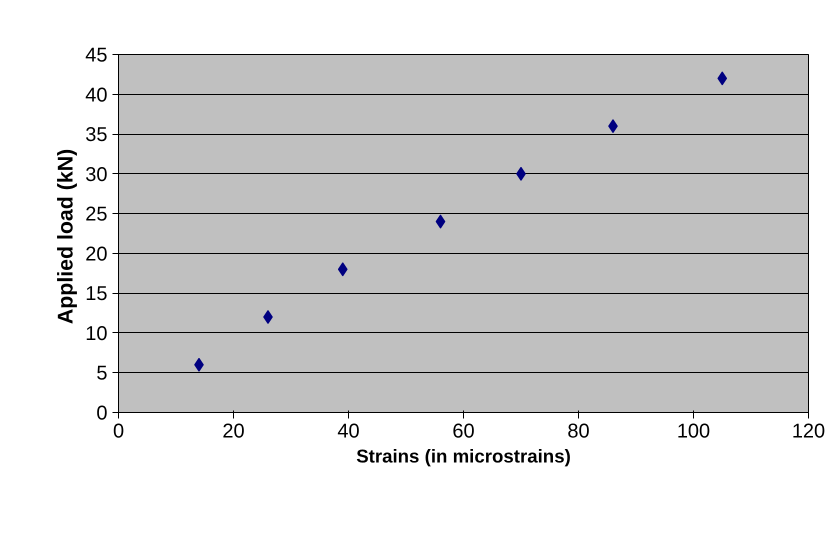  Describe the element at coordinates (96, 215) in the screenshot. I see `y-tick-label: 25` at that location.